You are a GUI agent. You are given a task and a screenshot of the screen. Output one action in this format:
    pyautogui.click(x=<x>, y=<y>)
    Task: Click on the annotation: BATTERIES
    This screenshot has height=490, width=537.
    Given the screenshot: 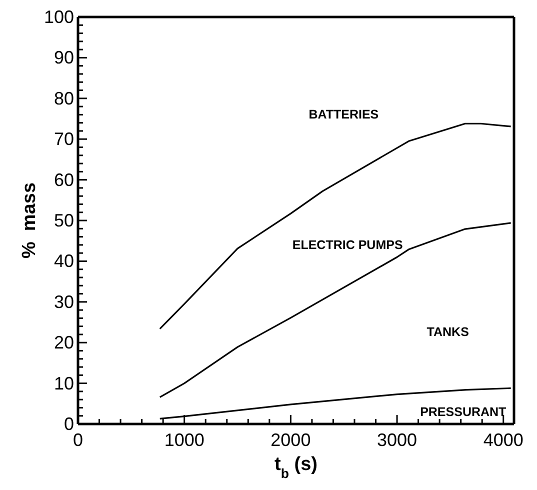 What is the action you would take?
    pyautogui.click(x=343, y=115)
    